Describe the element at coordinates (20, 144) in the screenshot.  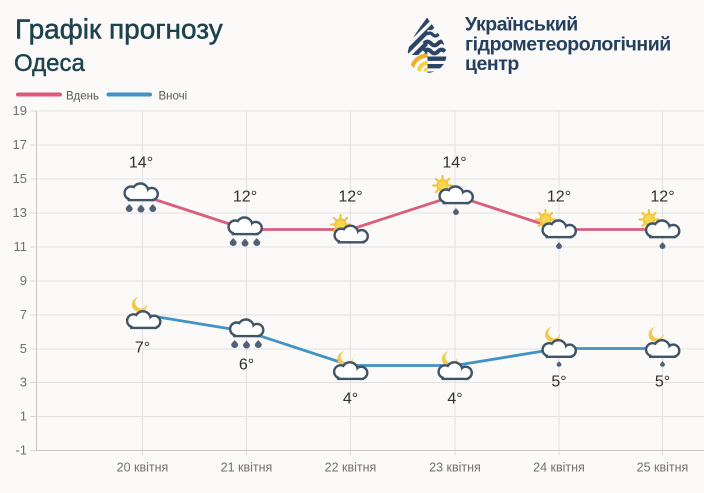
I see `svg-text: 17` at that location.